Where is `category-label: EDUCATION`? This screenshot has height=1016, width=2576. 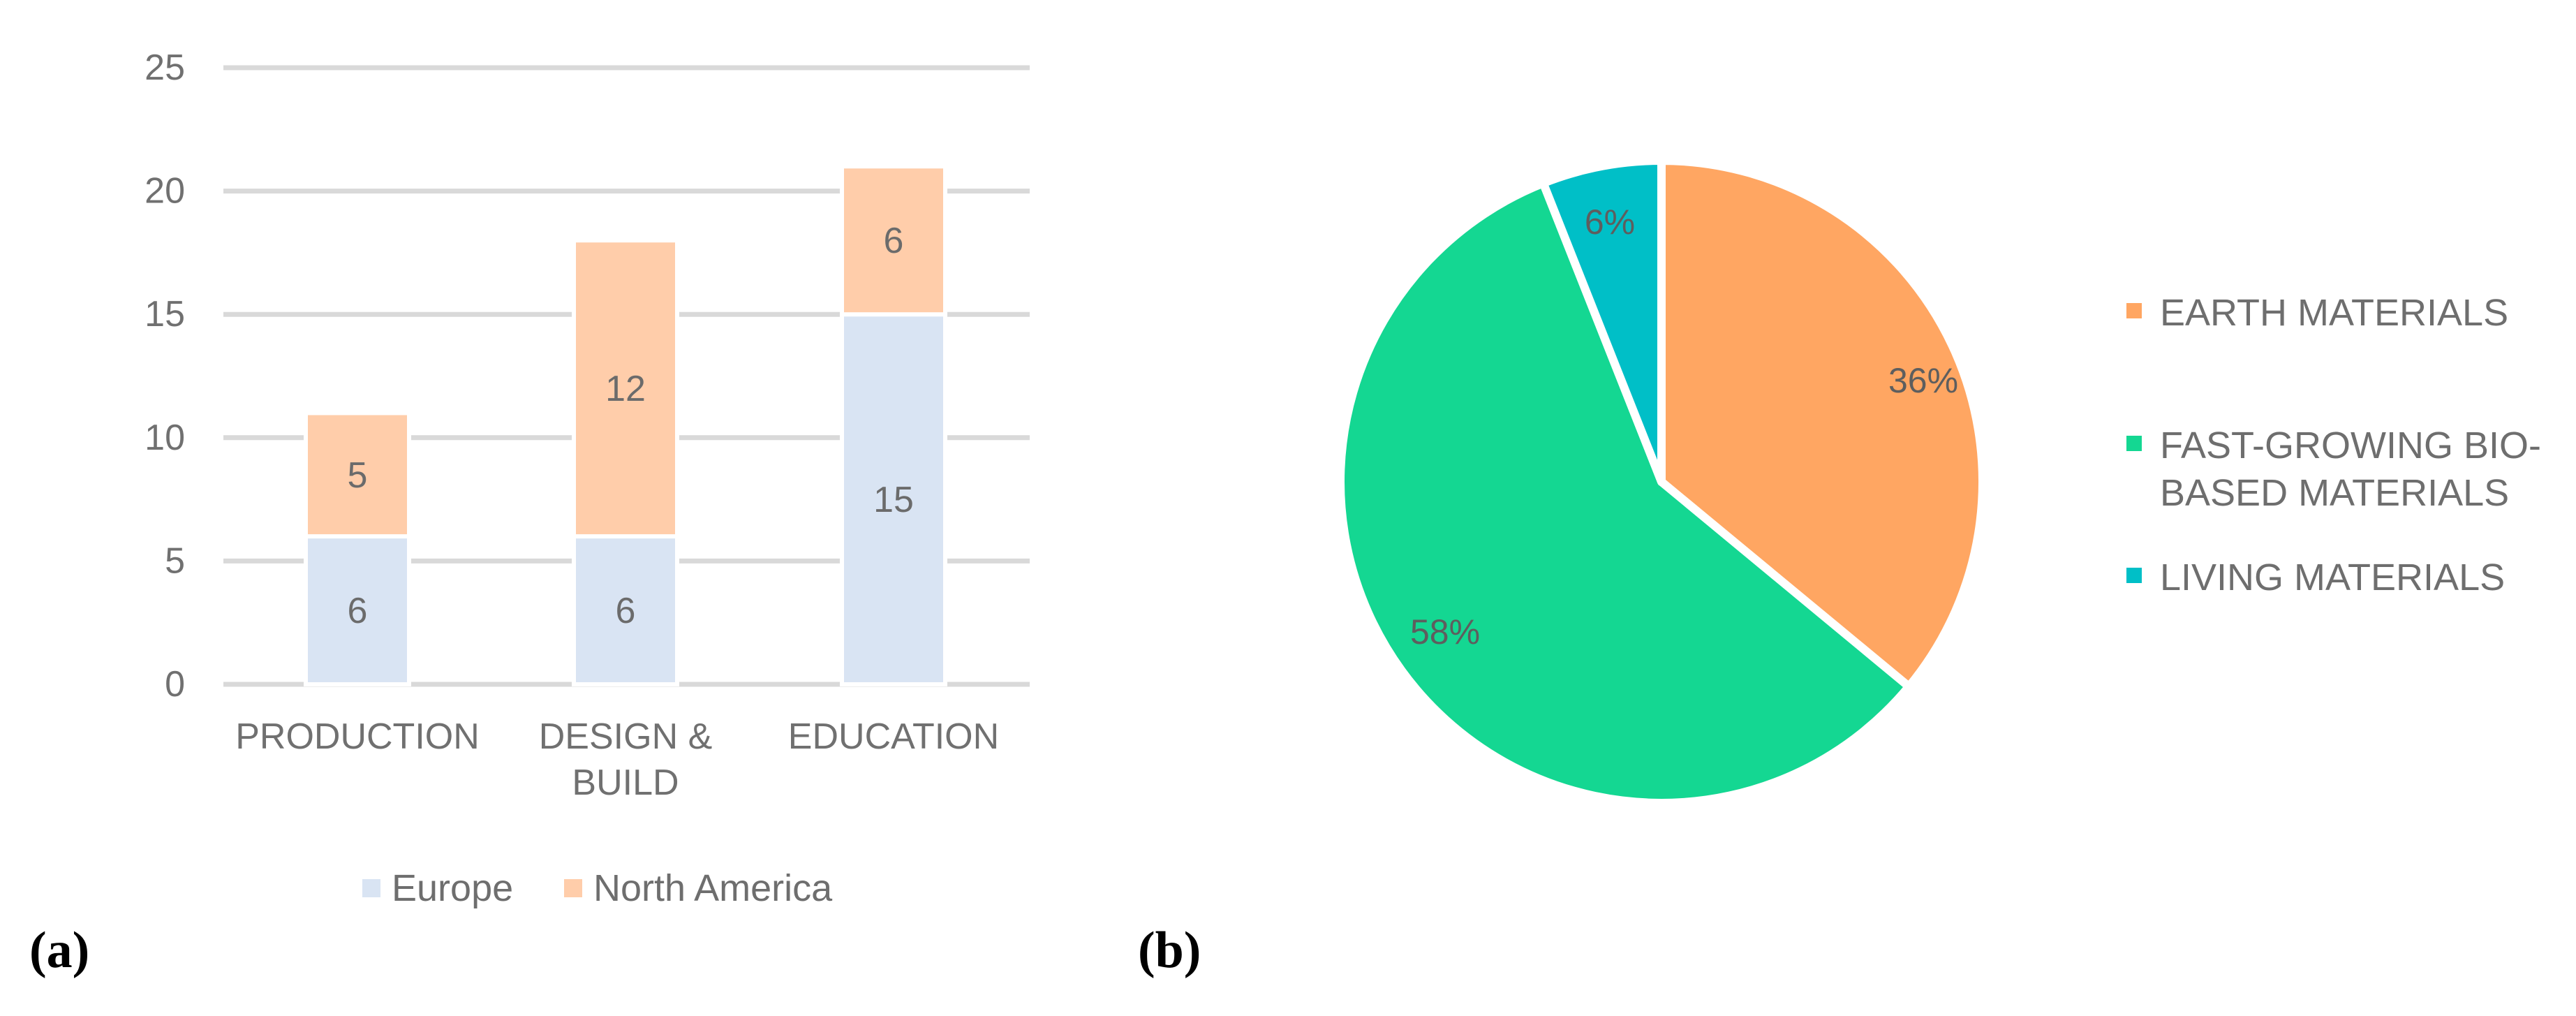 category-label: EDUCATION is located at coordinates (893, 736).